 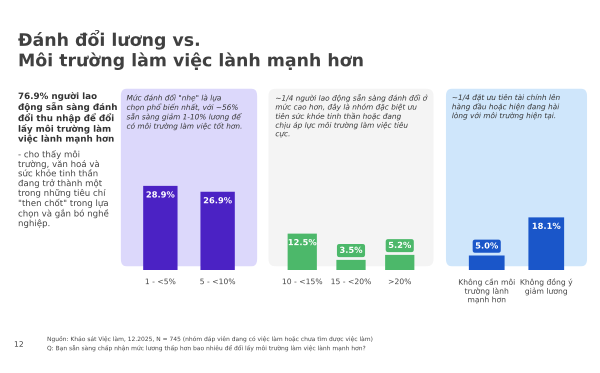 What do you see at coordinates (351, 249) in the screenshot?
I see `data-label: 3.5%` at bounding box center [351, 249].